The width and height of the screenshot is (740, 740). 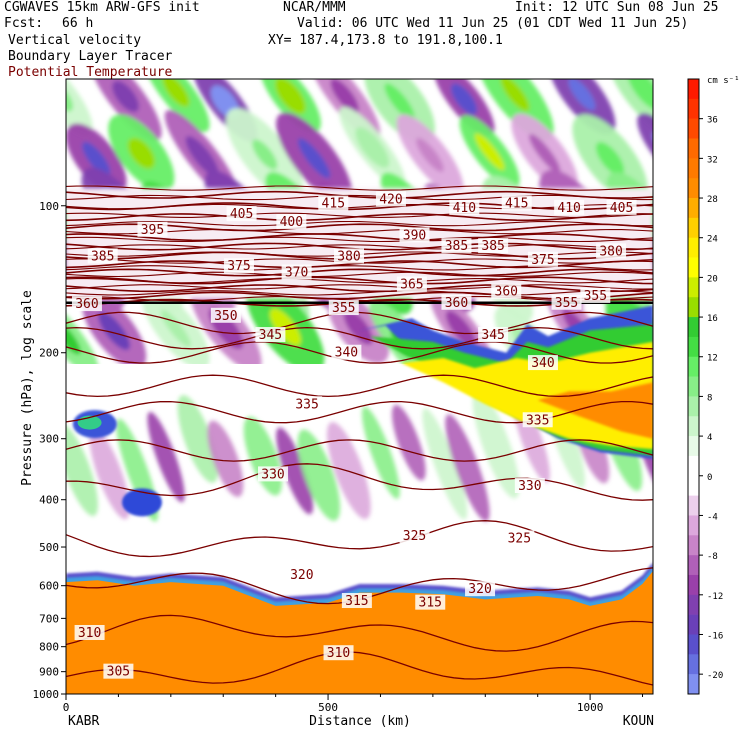 What do you see at coordinates (712, 557) in the screenshot?
I see `colorbar-tick-label: -8` at bounding box center [712, 557].